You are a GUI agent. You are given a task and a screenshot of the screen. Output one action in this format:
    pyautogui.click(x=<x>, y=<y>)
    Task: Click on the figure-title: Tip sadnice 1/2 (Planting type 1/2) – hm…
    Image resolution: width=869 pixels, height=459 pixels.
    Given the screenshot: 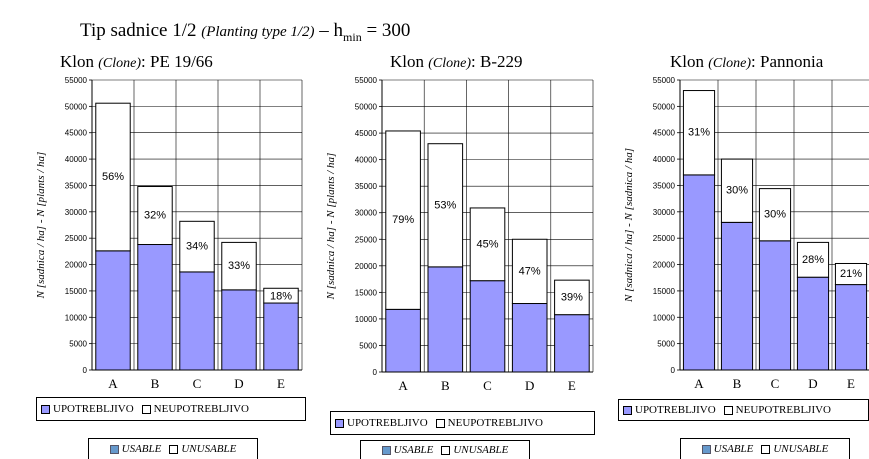 What is the action you would take?
    pyautogui.click(x=245, y=32)
    